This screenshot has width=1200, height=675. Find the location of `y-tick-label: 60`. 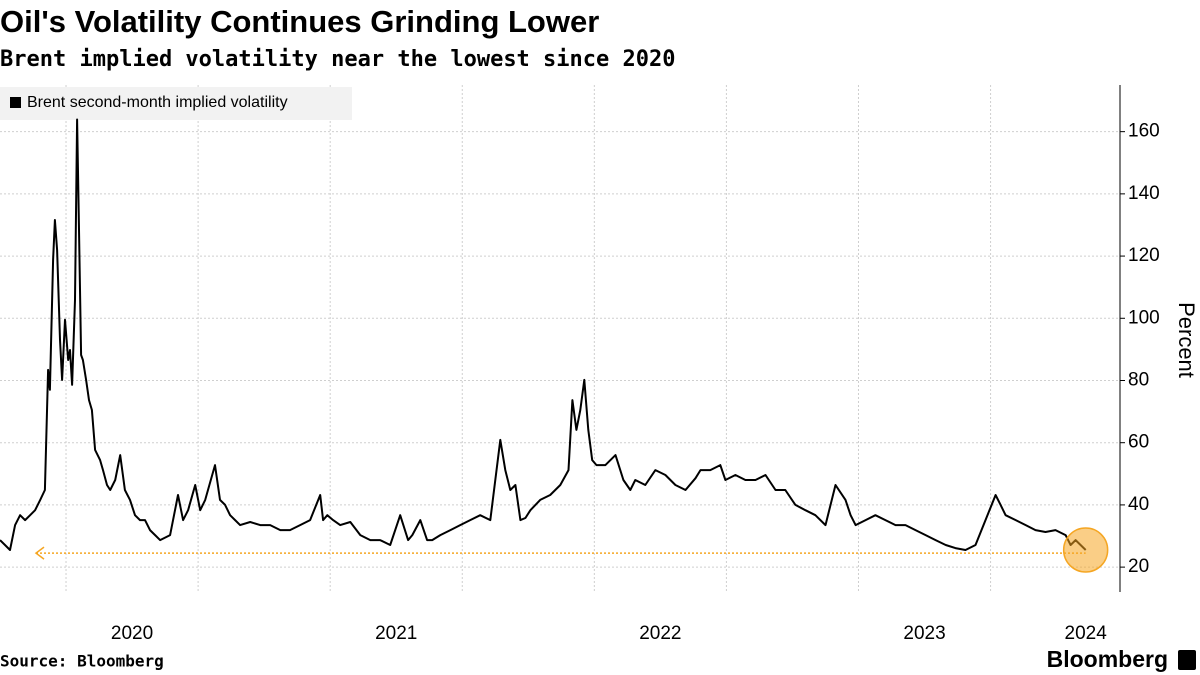

y-tick-label: 60 is located at coordinates (1138, 442).